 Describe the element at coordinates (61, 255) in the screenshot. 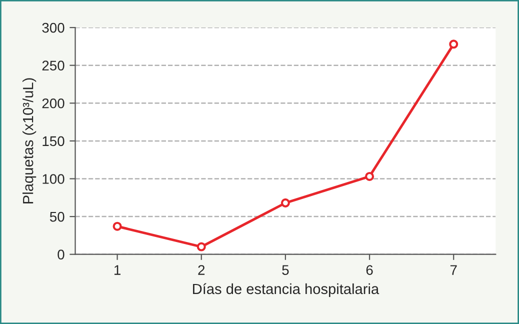

I see `y-tick-label: 0` at that location.